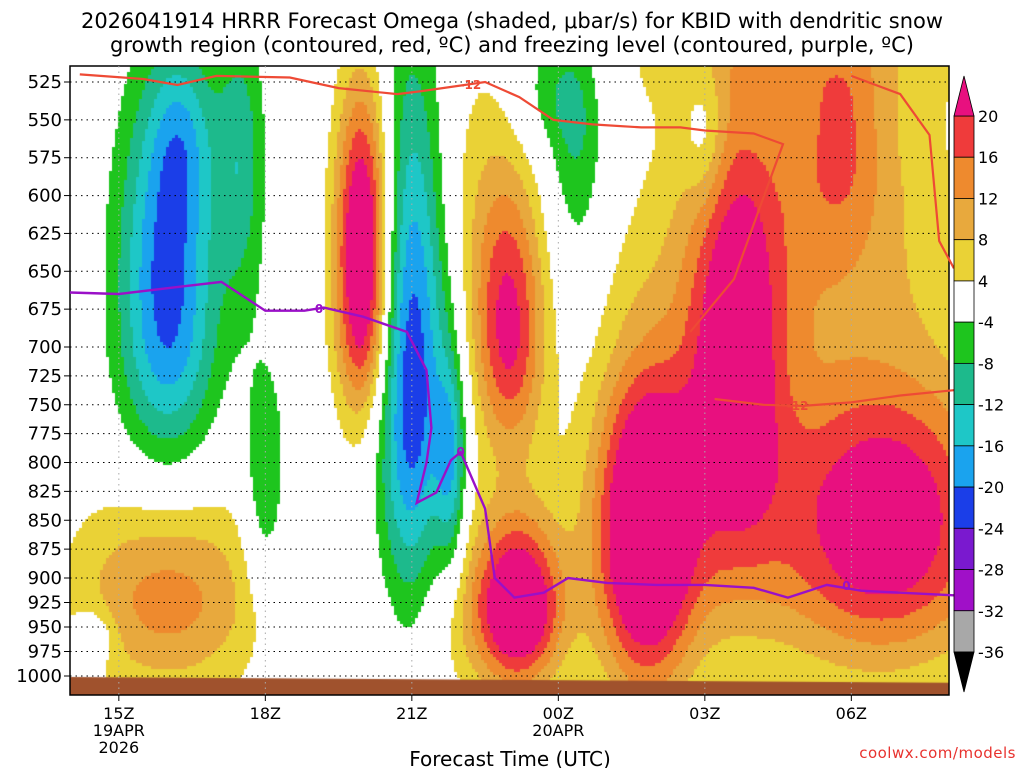 This screenshot has width=1024, height=768. Describe the element at coordinates (991, 652) in the screenshot. I see `colorbar-label: -36` at that location.